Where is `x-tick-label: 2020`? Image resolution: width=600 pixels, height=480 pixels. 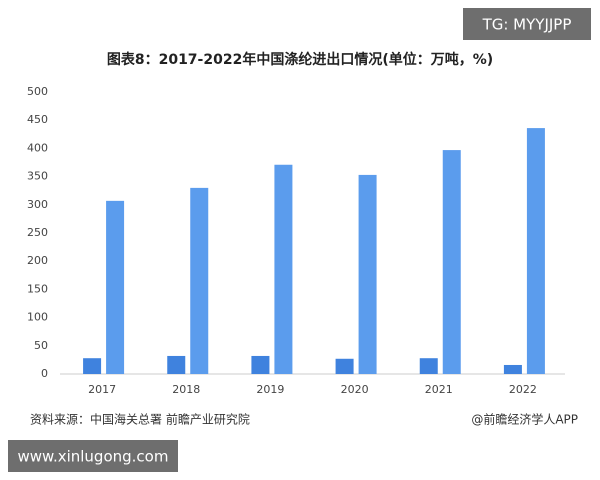
x-tick-label: 2020 is located at coordinates (355, 389).